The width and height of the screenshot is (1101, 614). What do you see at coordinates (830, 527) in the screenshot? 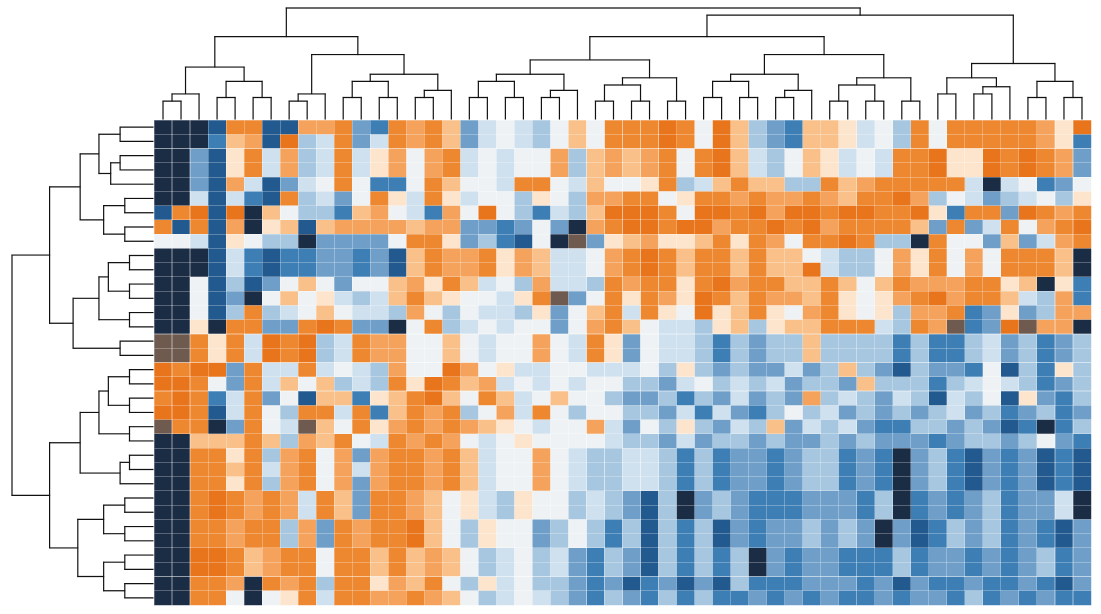
I see `heatmap-cell-r28-c37` at bounding box center [830, 527].